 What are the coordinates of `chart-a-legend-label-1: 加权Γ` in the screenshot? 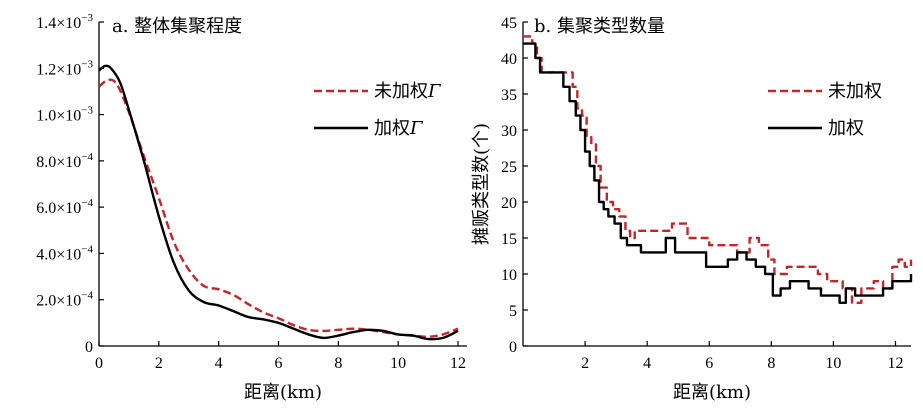 It's located at (399, 128).